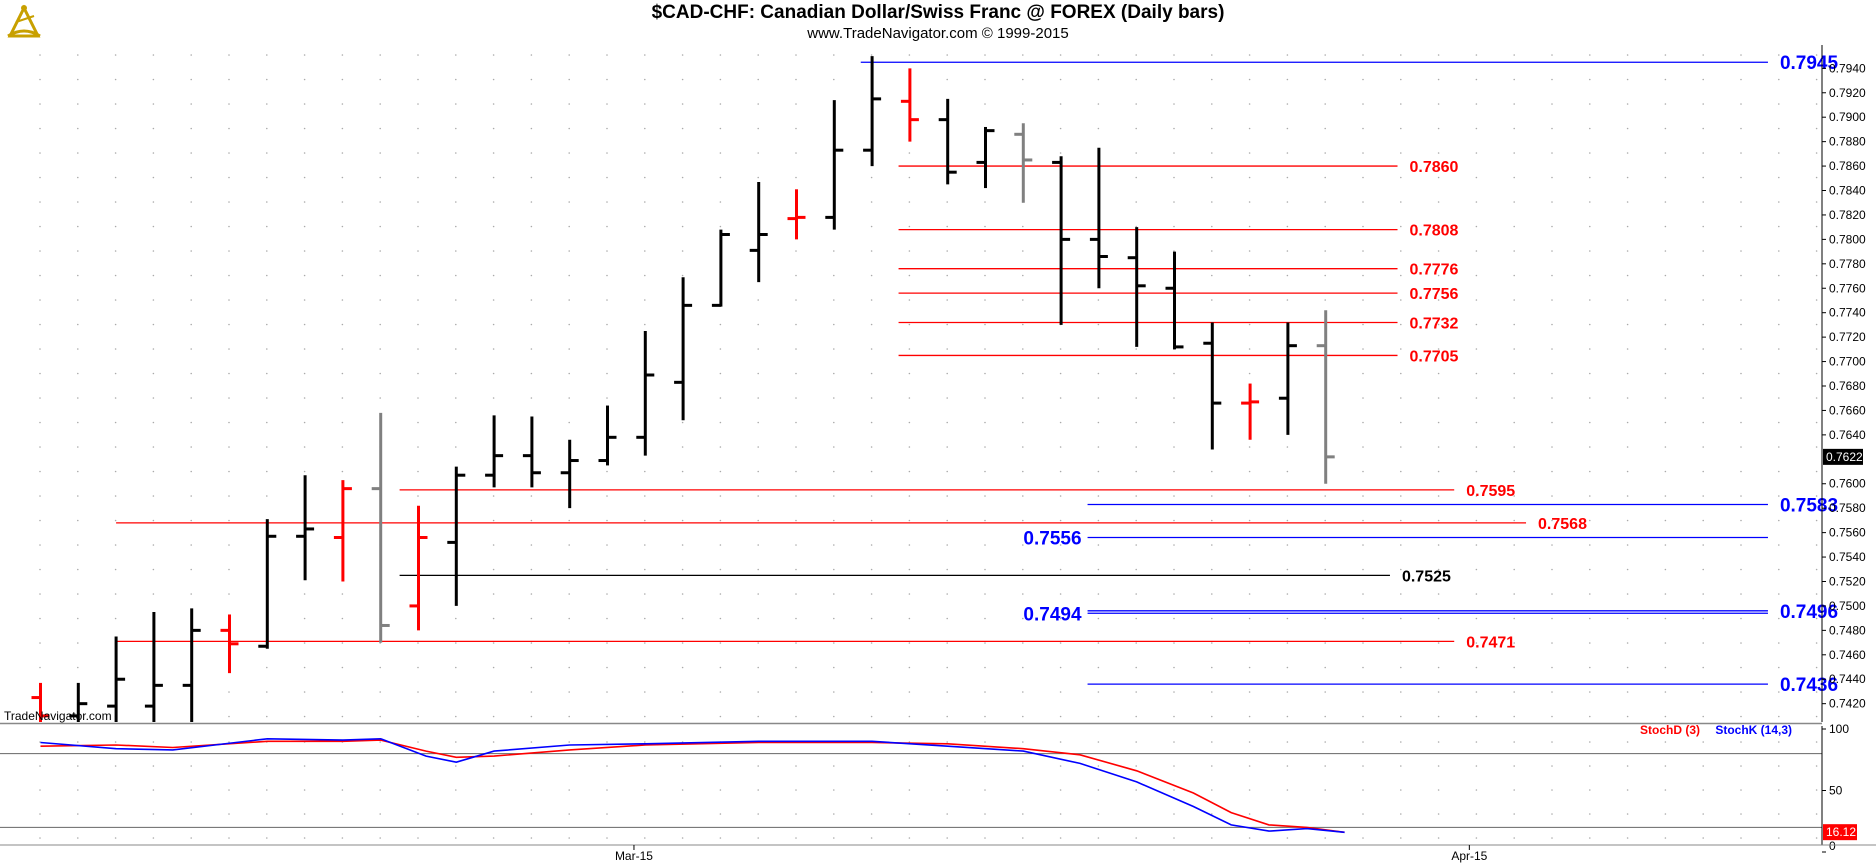  What do you see at coordinates (796, 214) in the screenshot?
I see `ohlc-bar` at bounding box center [796, 214].